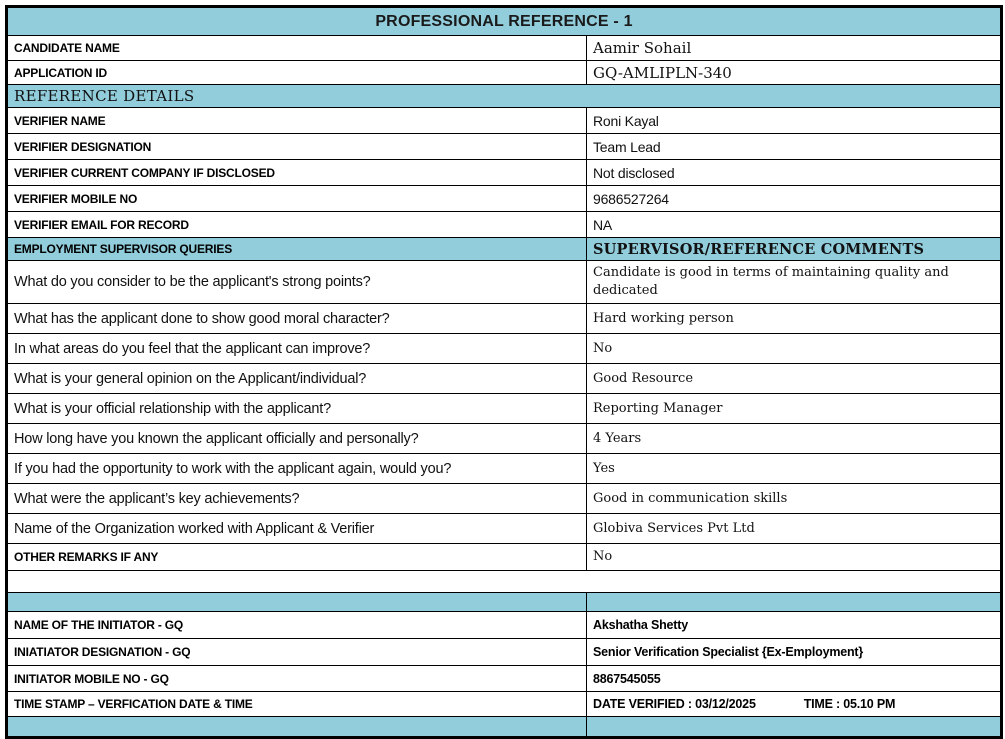 This screenshot has width=1005, height=739. Describe the element at coordinates (296, 602) in the screenshot. I see `blue-band-left` at that location.